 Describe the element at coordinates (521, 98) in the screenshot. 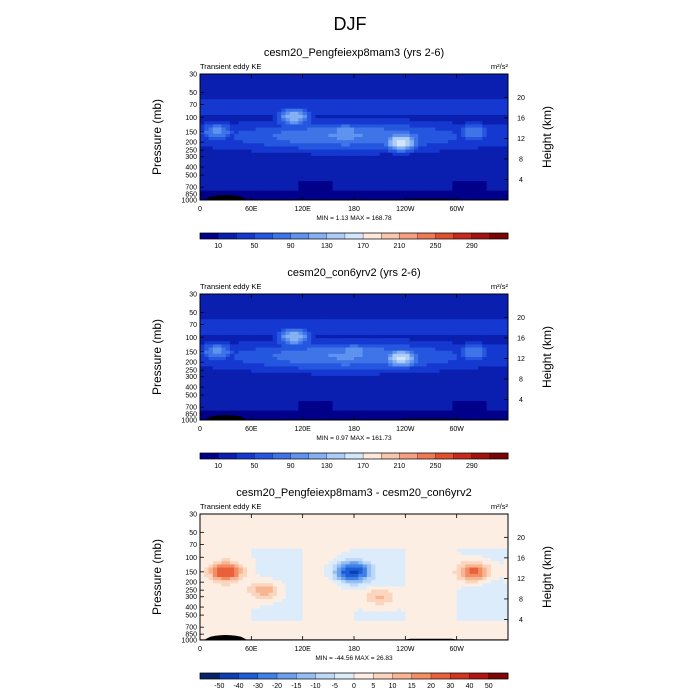

I see `y-right-tick-label: 20` at that location.